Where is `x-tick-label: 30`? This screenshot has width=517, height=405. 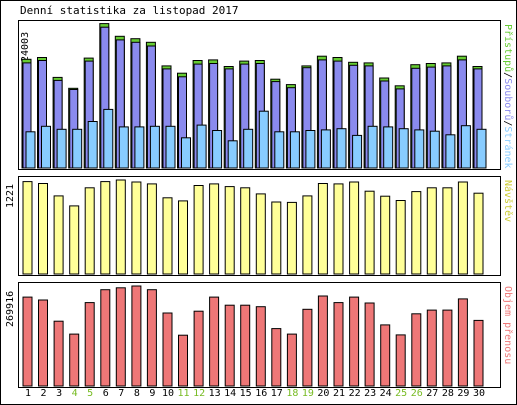
x-tick-label: 30 is located at coordinates (479, 393).